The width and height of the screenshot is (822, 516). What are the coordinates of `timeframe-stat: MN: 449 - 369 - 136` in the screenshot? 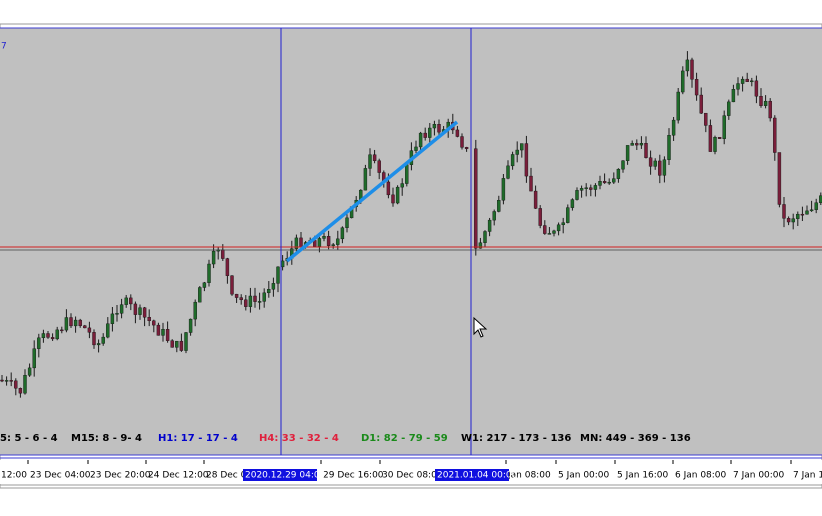 It's located at (635, 438).